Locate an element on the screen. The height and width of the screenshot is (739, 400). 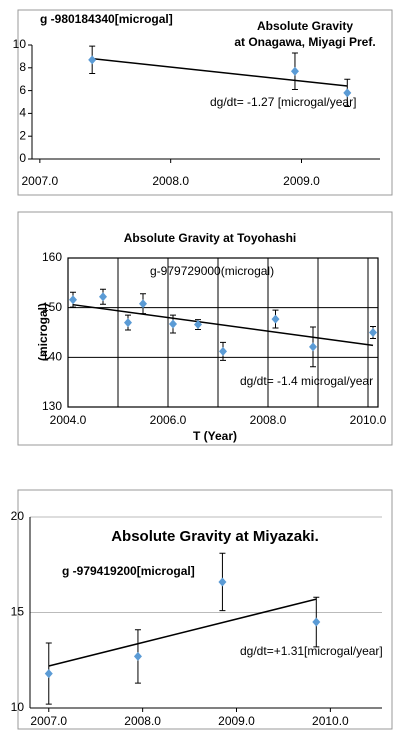
y-tick-label: 20 is located at coordinates (18, 516).